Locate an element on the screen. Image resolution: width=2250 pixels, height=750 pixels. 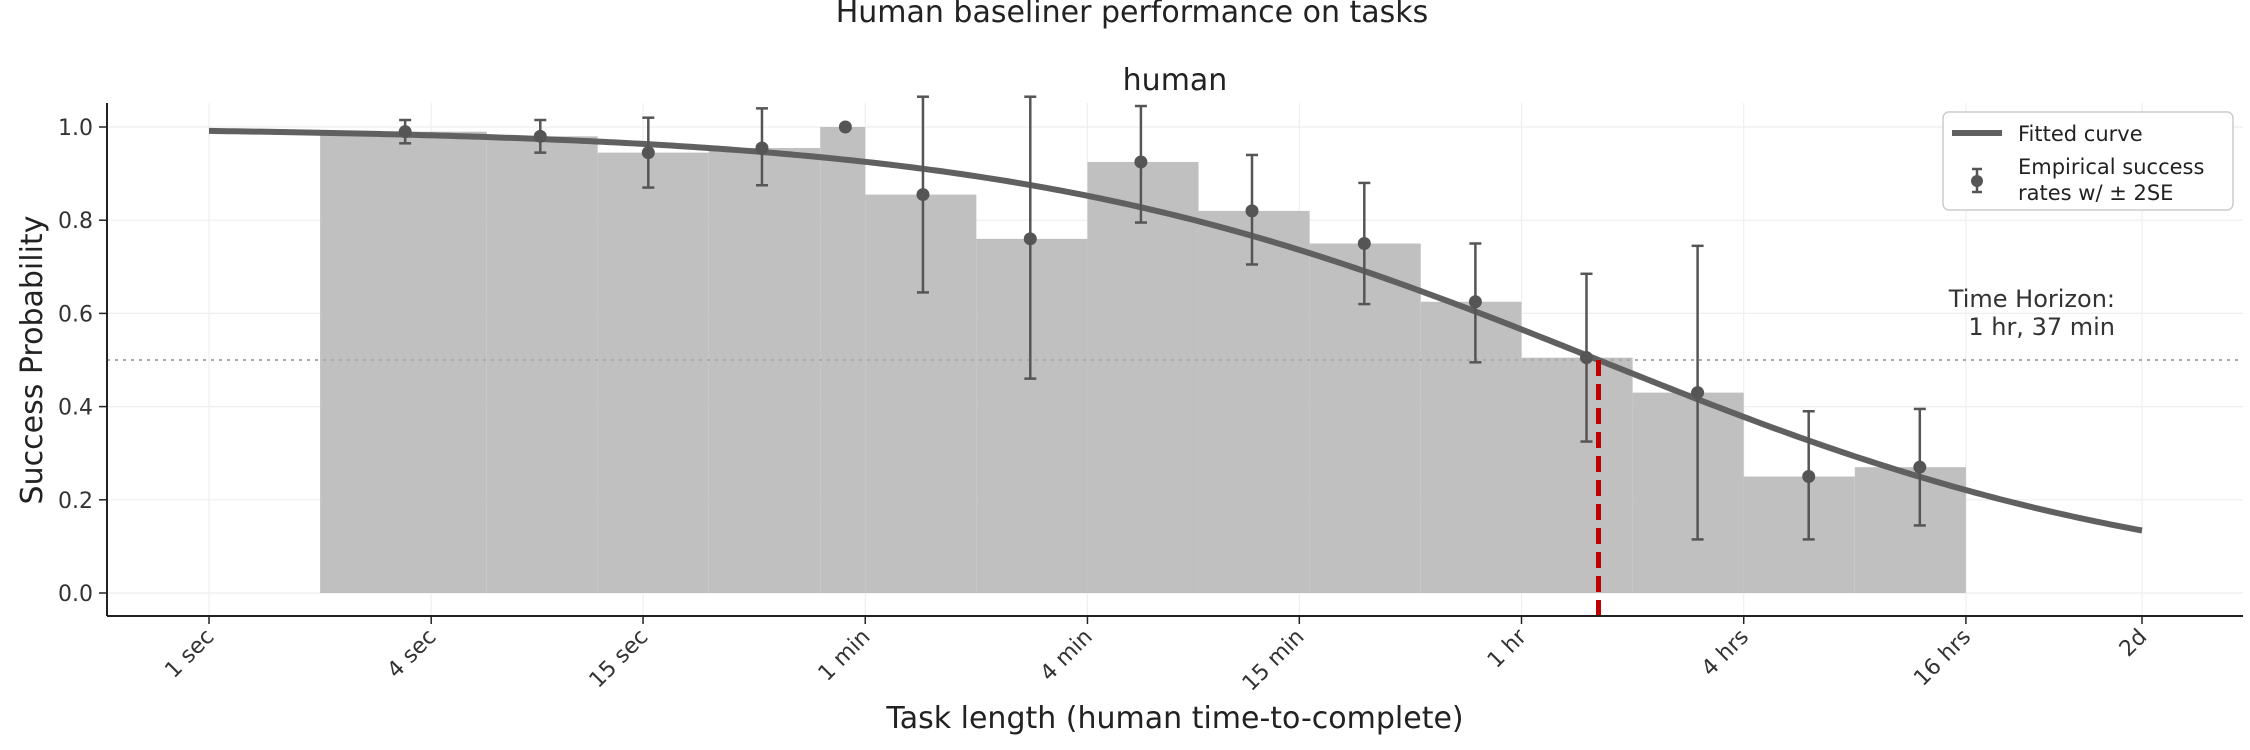
x-axis-label: Task length (human time-to-complete) is located at coordinates (1174, 718).